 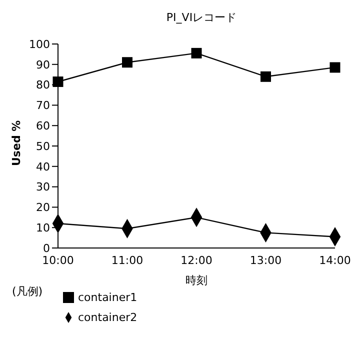 I want to click on y-tick-label: 70, so click(x=43, y=105).